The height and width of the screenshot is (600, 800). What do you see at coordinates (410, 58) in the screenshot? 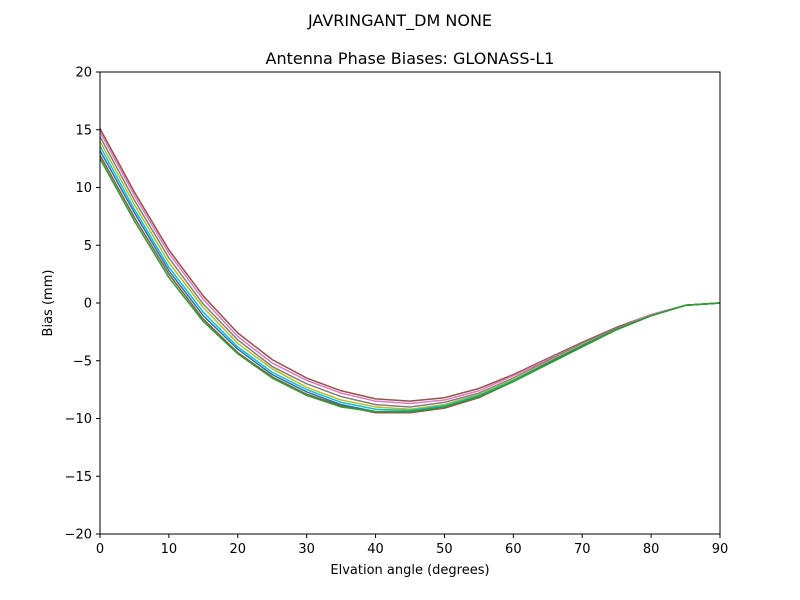
I see `chart-title: Antenna Phase Biases: GLONASS-L1` at bounding box center [410, 58].